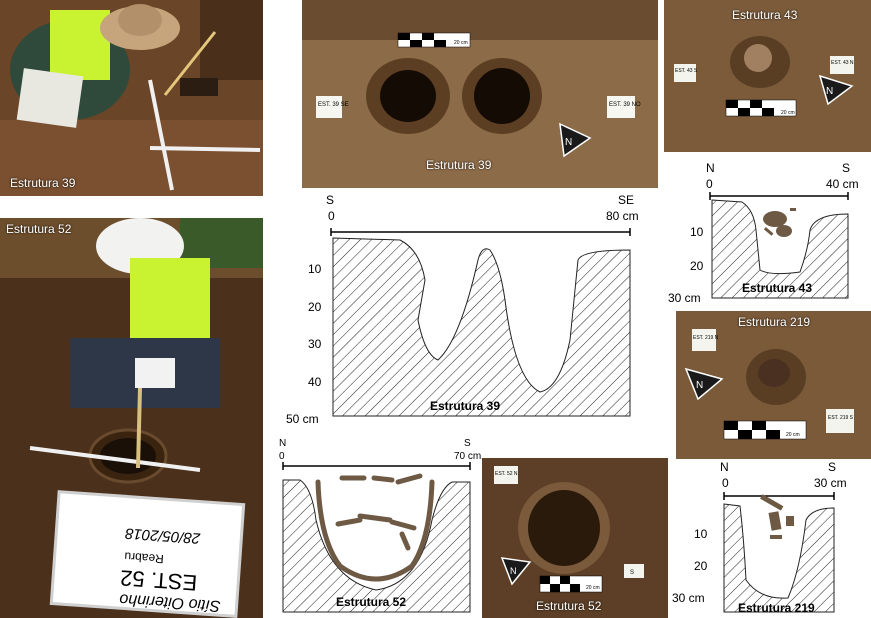 This screenshot has height=618, width=871. What do you see at coordinates (841, 418) in the screenshot?
I see `tag-right: EST. 219 S` at bounding box center [841, 418].